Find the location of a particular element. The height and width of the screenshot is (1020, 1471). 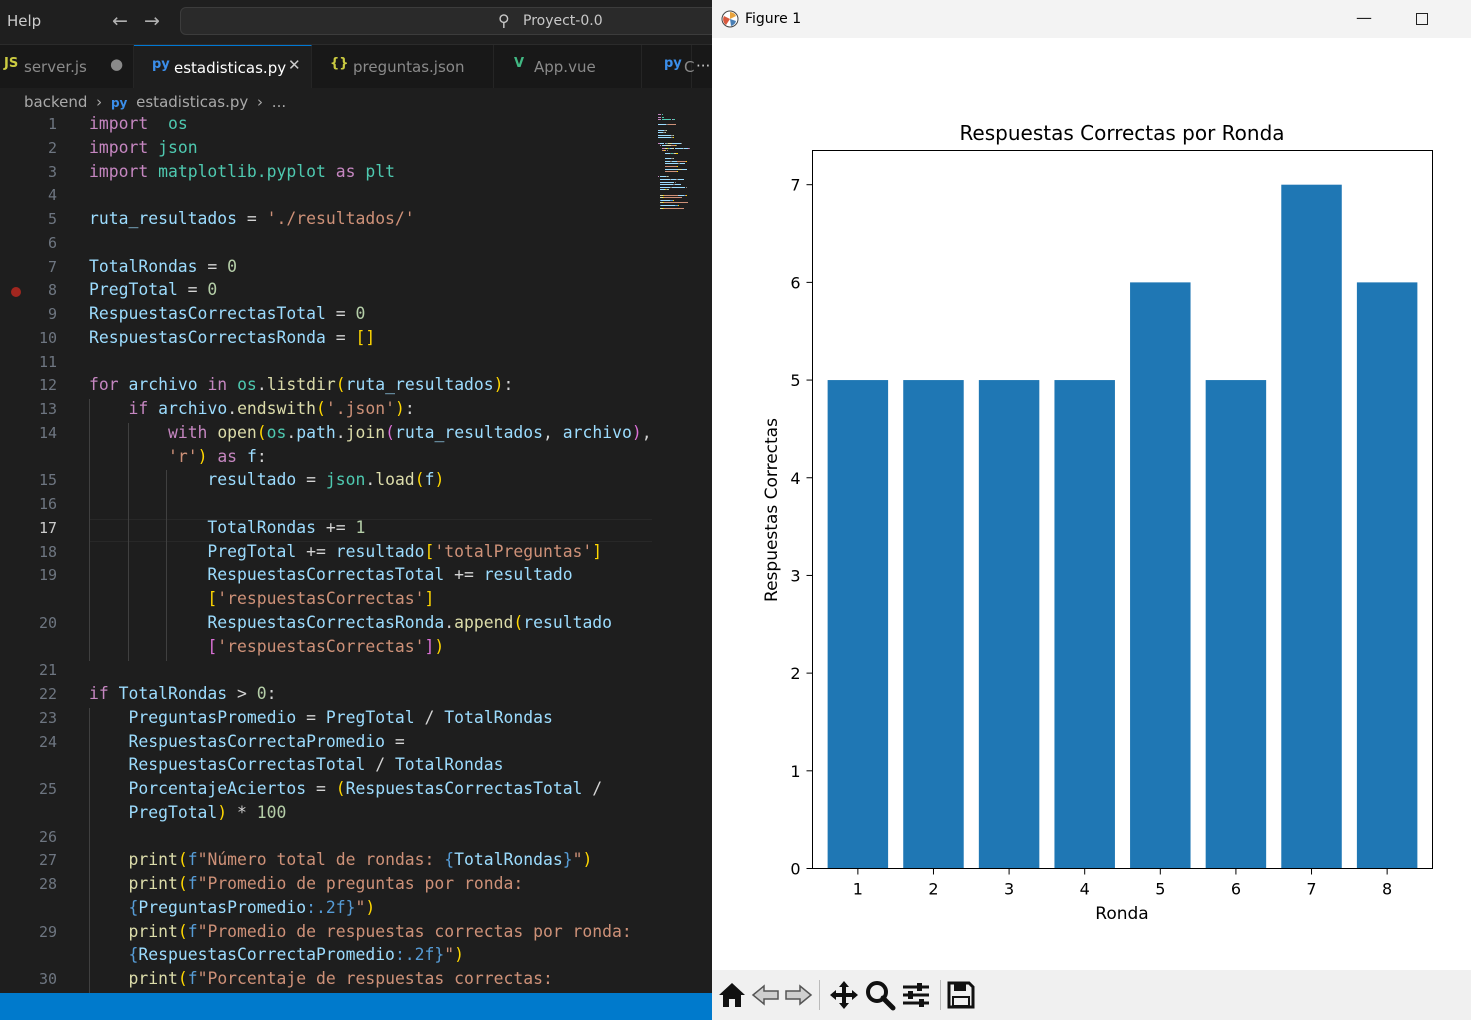

minimize-icon: — is located at coordinates (1364, 17).